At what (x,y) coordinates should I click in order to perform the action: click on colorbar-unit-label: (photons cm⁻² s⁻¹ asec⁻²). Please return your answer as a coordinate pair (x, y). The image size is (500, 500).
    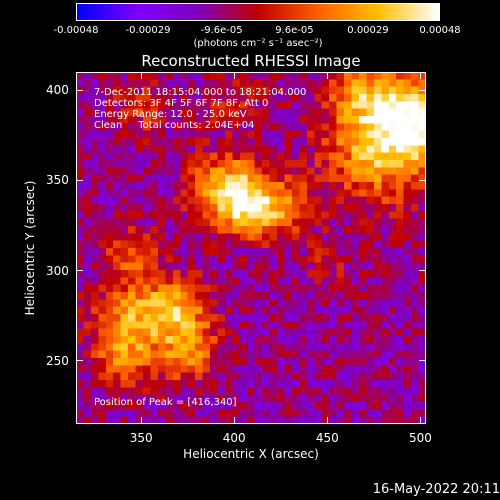
    Looking at the image, I should click on (258, 43).